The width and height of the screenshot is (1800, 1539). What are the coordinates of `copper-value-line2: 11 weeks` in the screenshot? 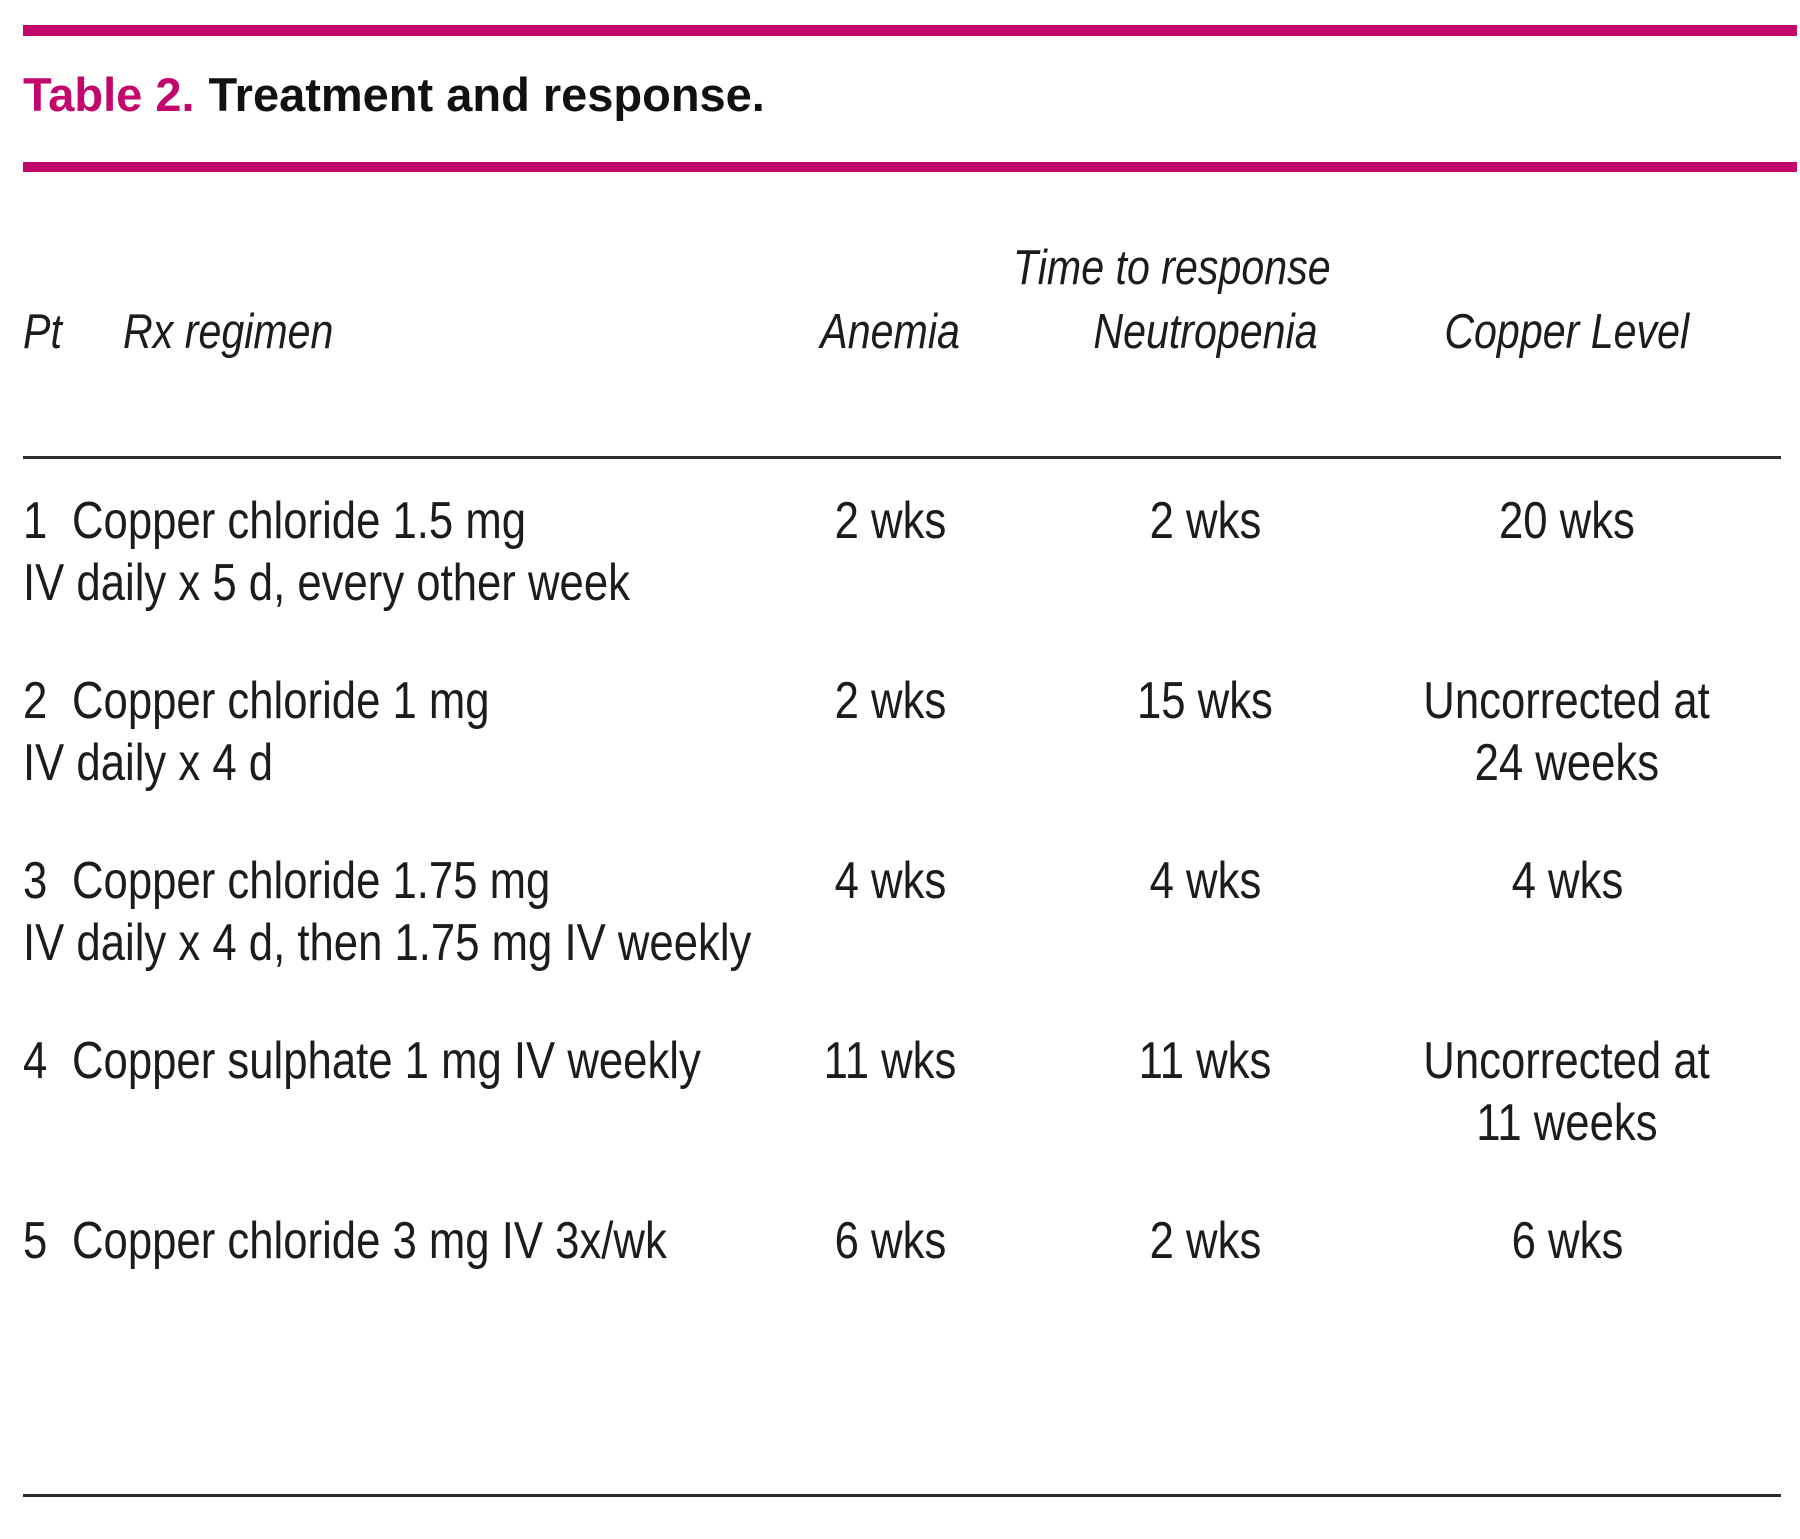 It's located at (1567, 1123).